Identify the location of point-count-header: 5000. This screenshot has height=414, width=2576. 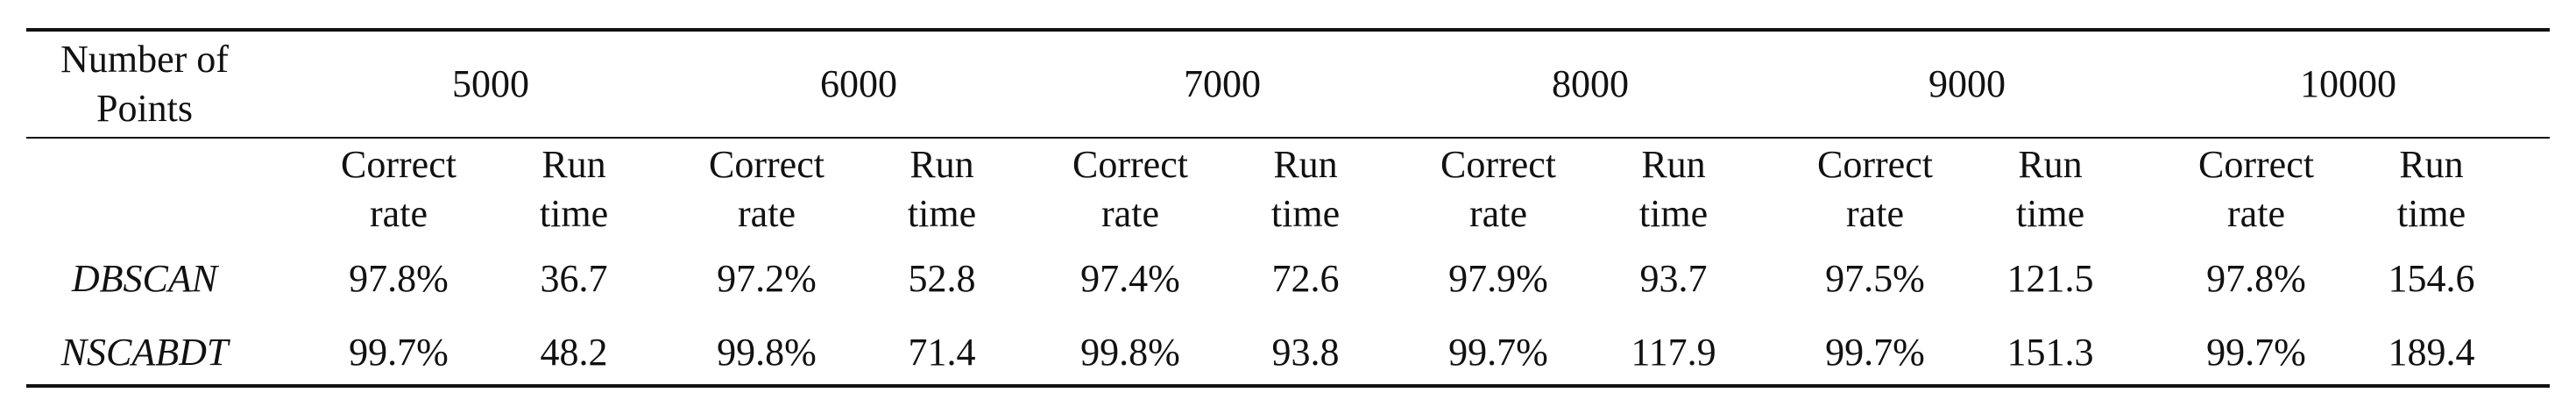
(490, 83).